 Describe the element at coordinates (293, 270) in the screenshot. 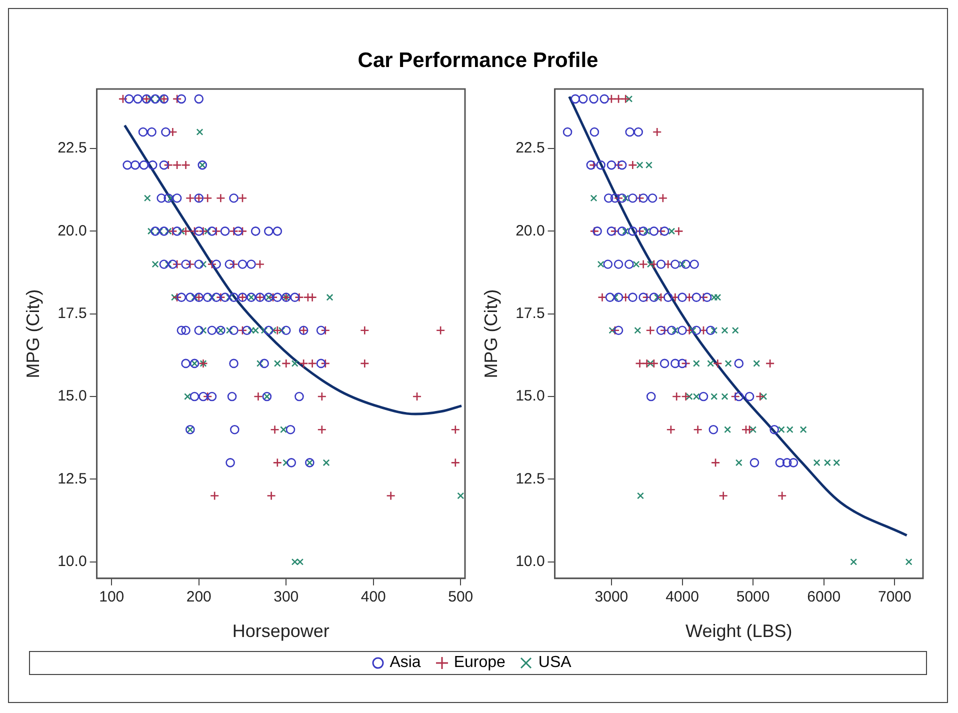

I see `line-series` at that location.